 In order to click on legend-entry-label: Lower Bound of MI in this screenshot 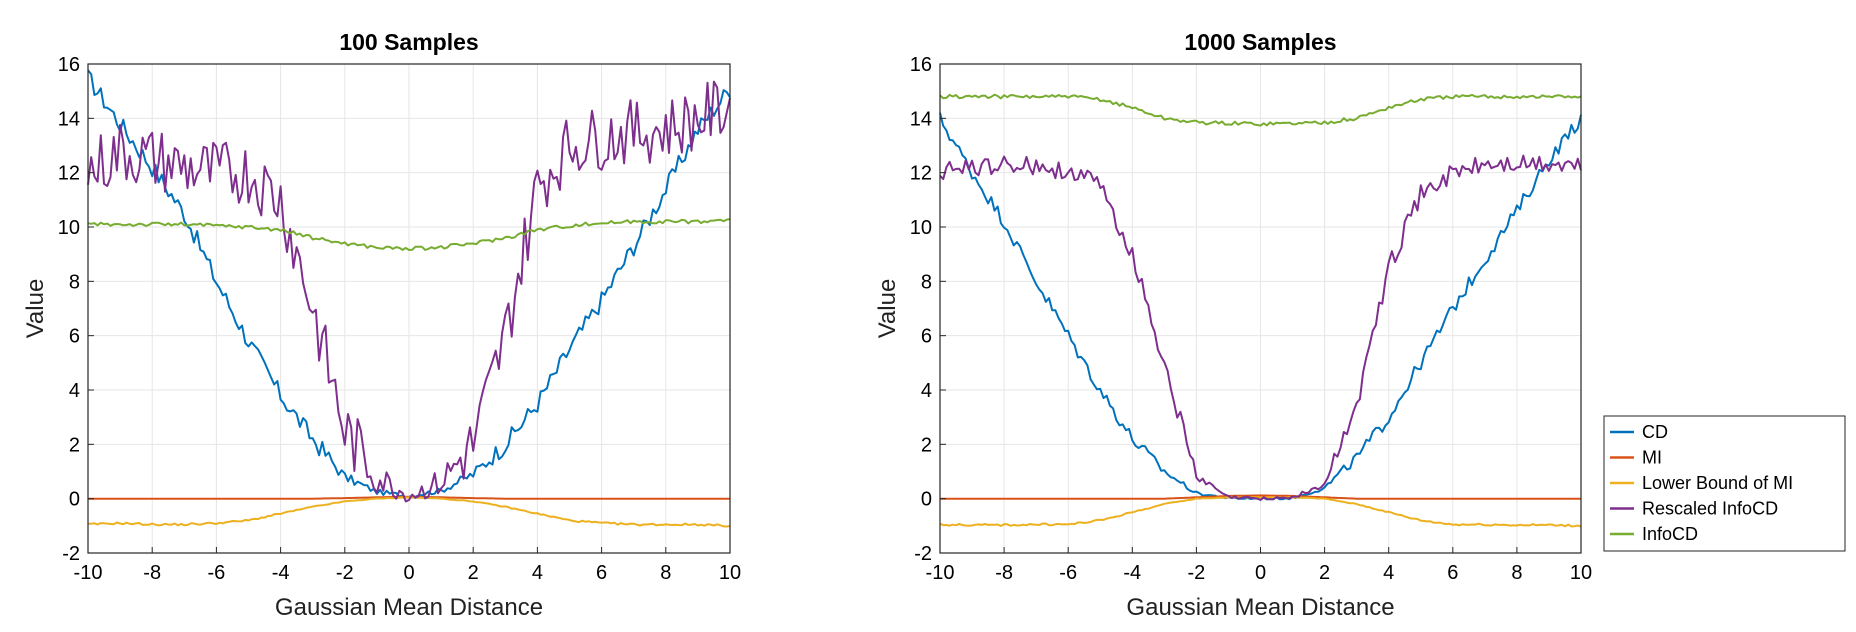, I will do `click(1717, 483)`.